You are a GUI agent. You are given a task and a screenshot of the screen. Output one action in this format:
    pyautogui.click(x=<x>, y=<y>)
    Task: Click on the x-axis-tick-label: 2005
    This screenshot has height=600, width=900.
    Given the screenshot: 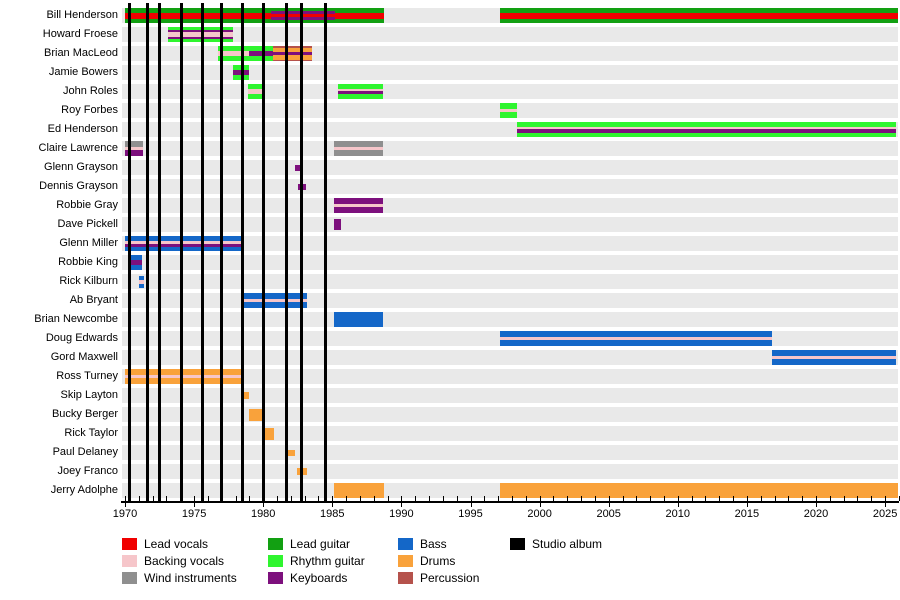 What is the action you would take?
    pyautogui.click(x=608, y=514)
    